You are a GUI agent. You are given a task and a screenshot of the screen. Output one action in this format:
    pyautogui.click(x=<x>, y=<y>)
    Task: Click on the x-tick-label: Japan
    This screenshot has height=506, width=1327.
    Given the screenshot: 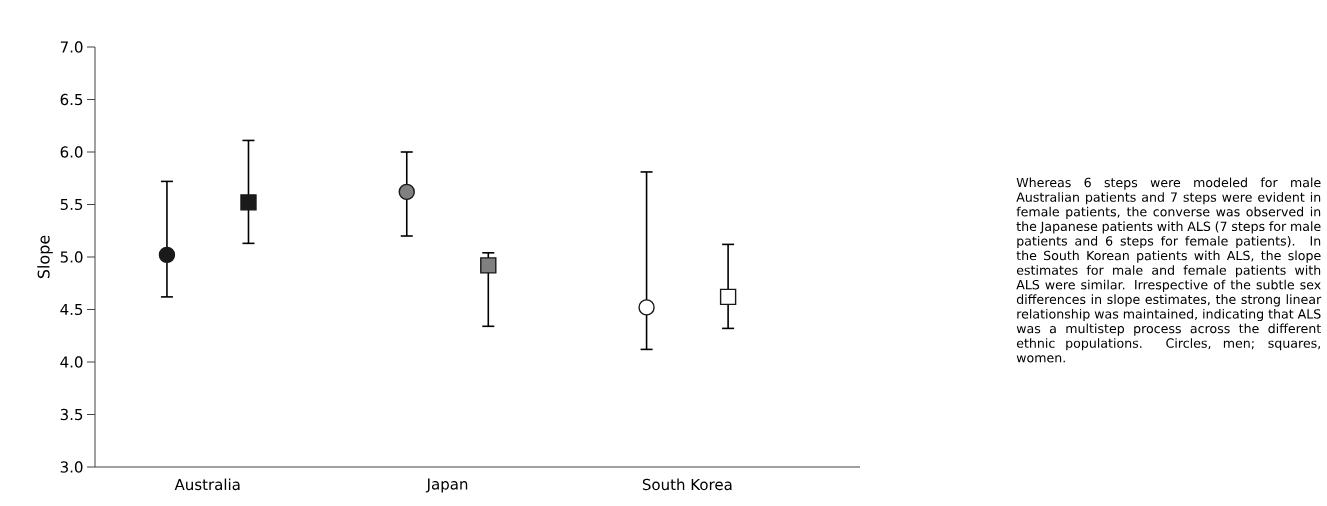 What is the action you would take?
    pyautogui.click(x=446, y=485)
    